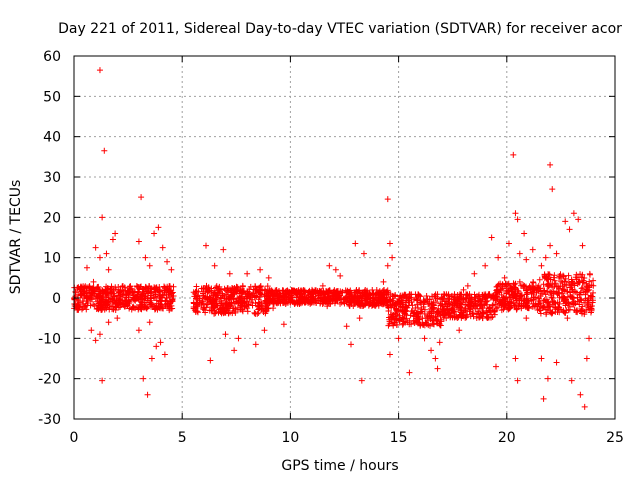  What do you see at coordinates (182, 438) in the screenshot?
I see `x-tick-label: 5` at bounding box center [182, 438].